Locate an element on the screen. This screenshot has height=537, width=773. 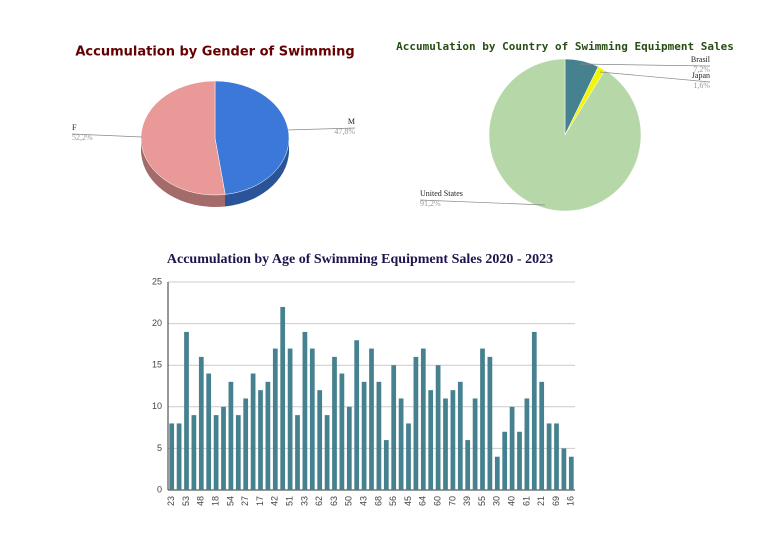
x-tick-label: 45 is located at coordinates (408, 501).